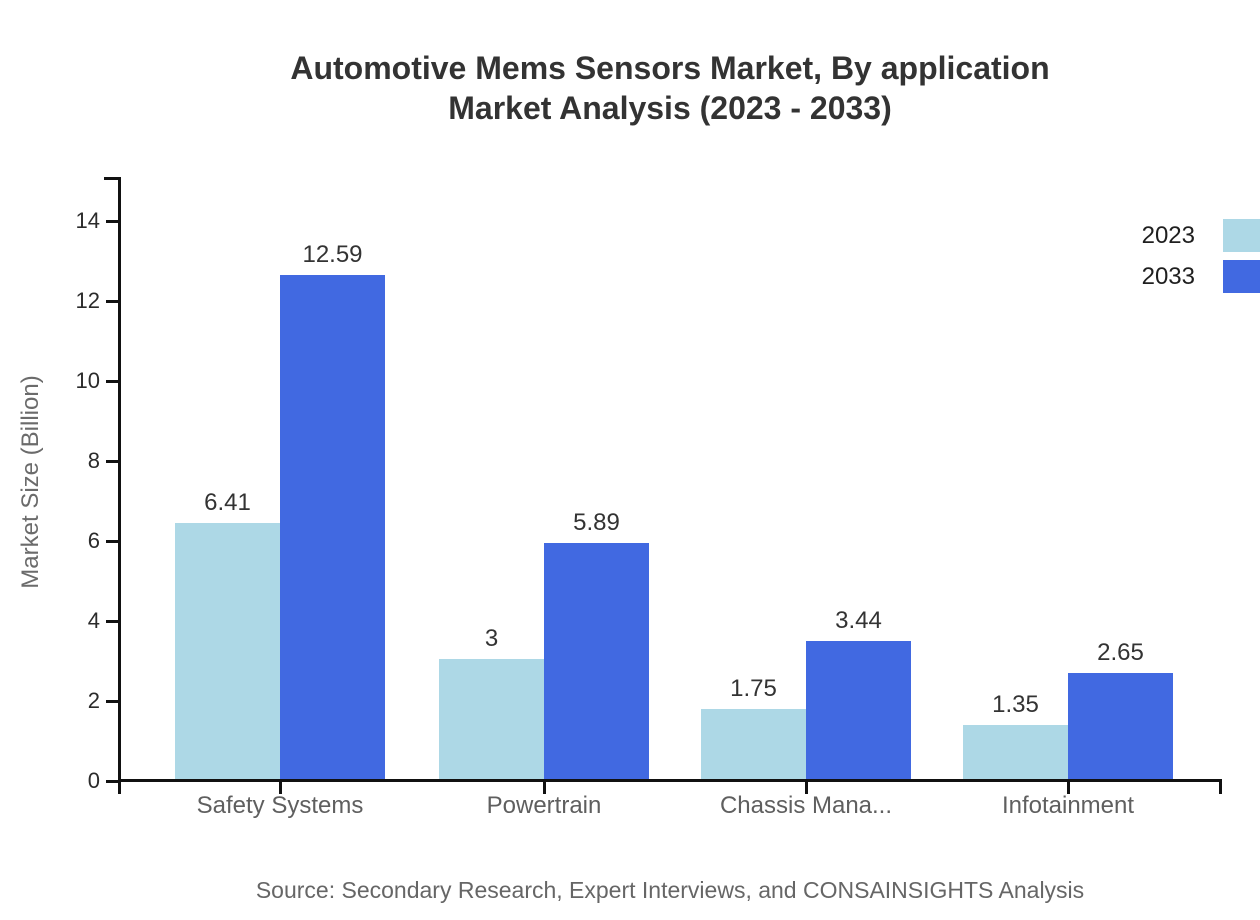 Image resolution: width=1260 pixels, height=920 pixels. Describe the element at coordinates (30, 482) in the screenshot. I see `y-axis-title: Market Size (Billion)` at that location.